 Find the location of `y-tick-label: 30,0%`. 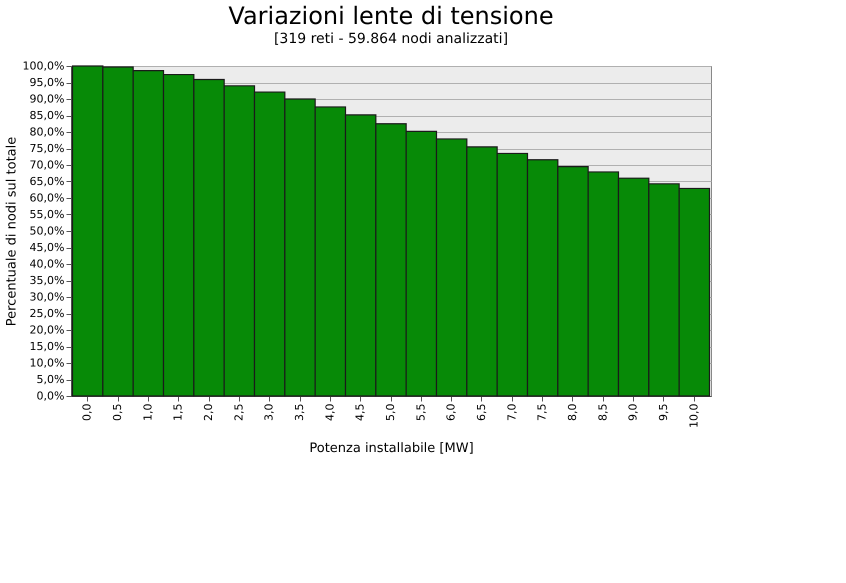

y-tick-label: 30,0% is located at coordinates (47, 297).